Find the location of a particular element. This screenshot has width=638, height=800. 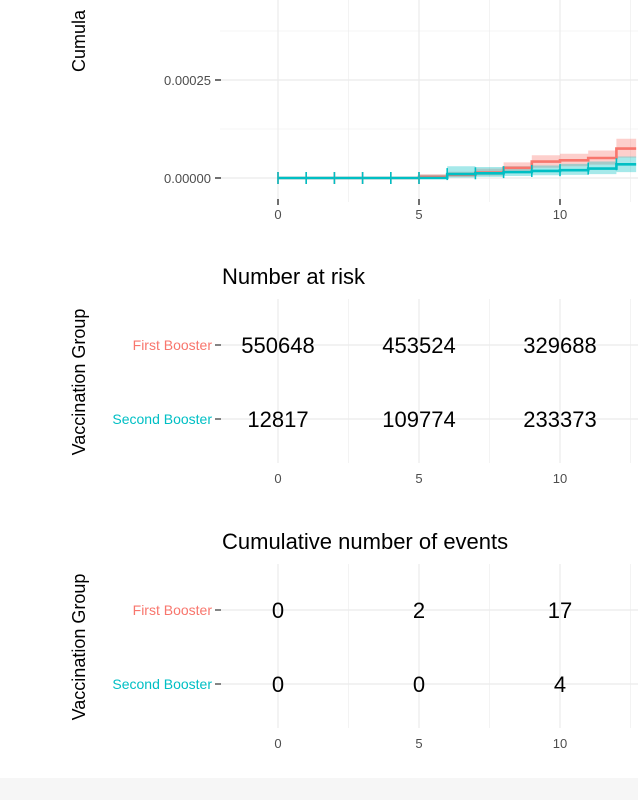

table-title: Cumulative number of events is located at coordinates (365, 541).